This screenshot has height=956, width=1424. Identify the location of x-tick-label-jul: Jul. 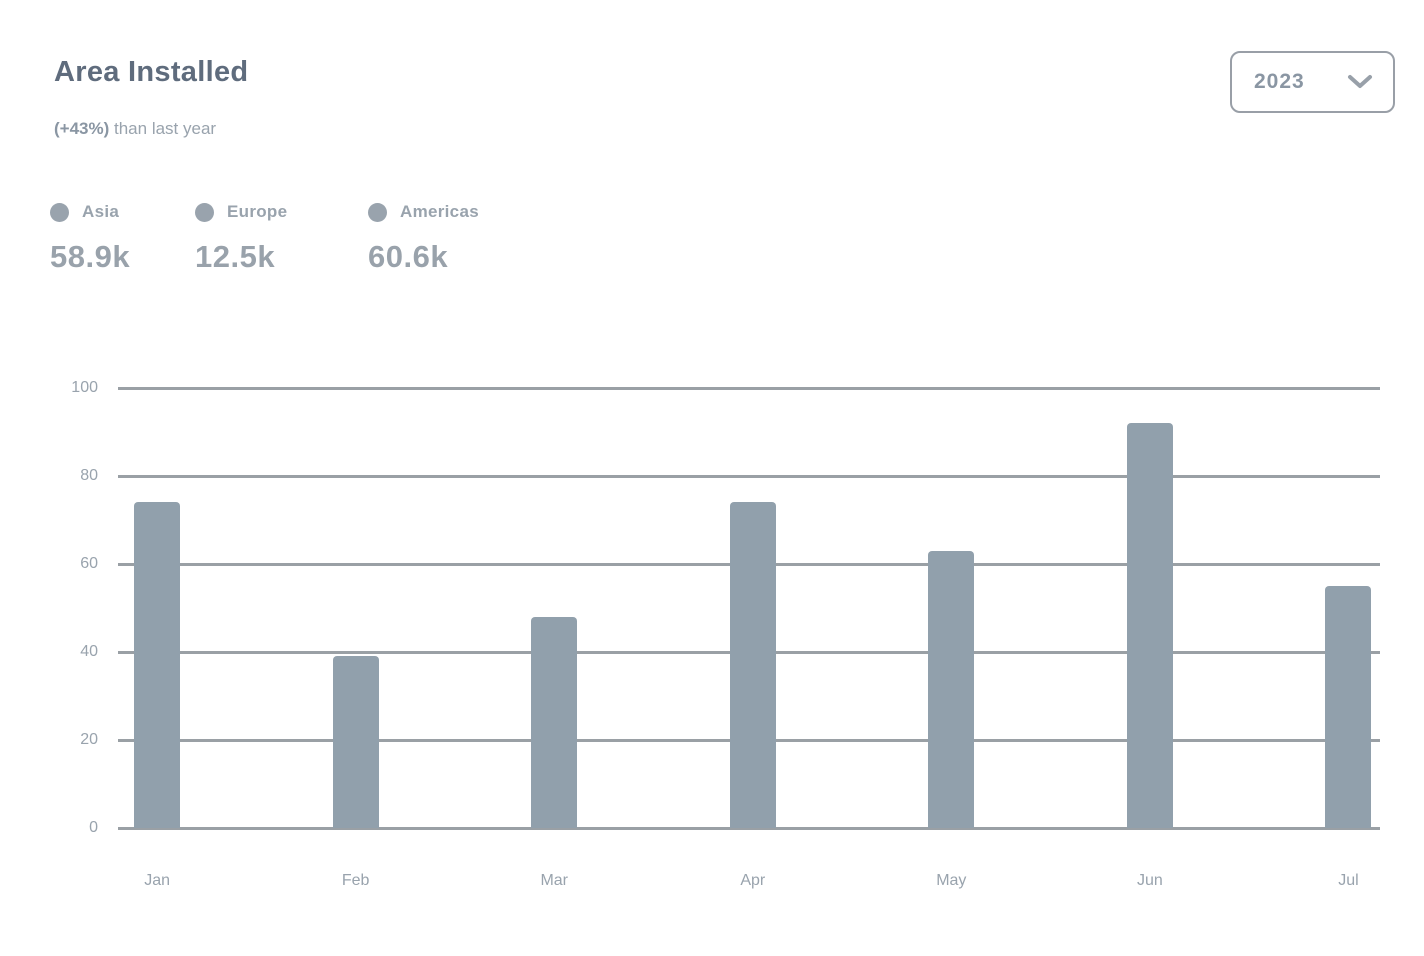
(1348, 880).